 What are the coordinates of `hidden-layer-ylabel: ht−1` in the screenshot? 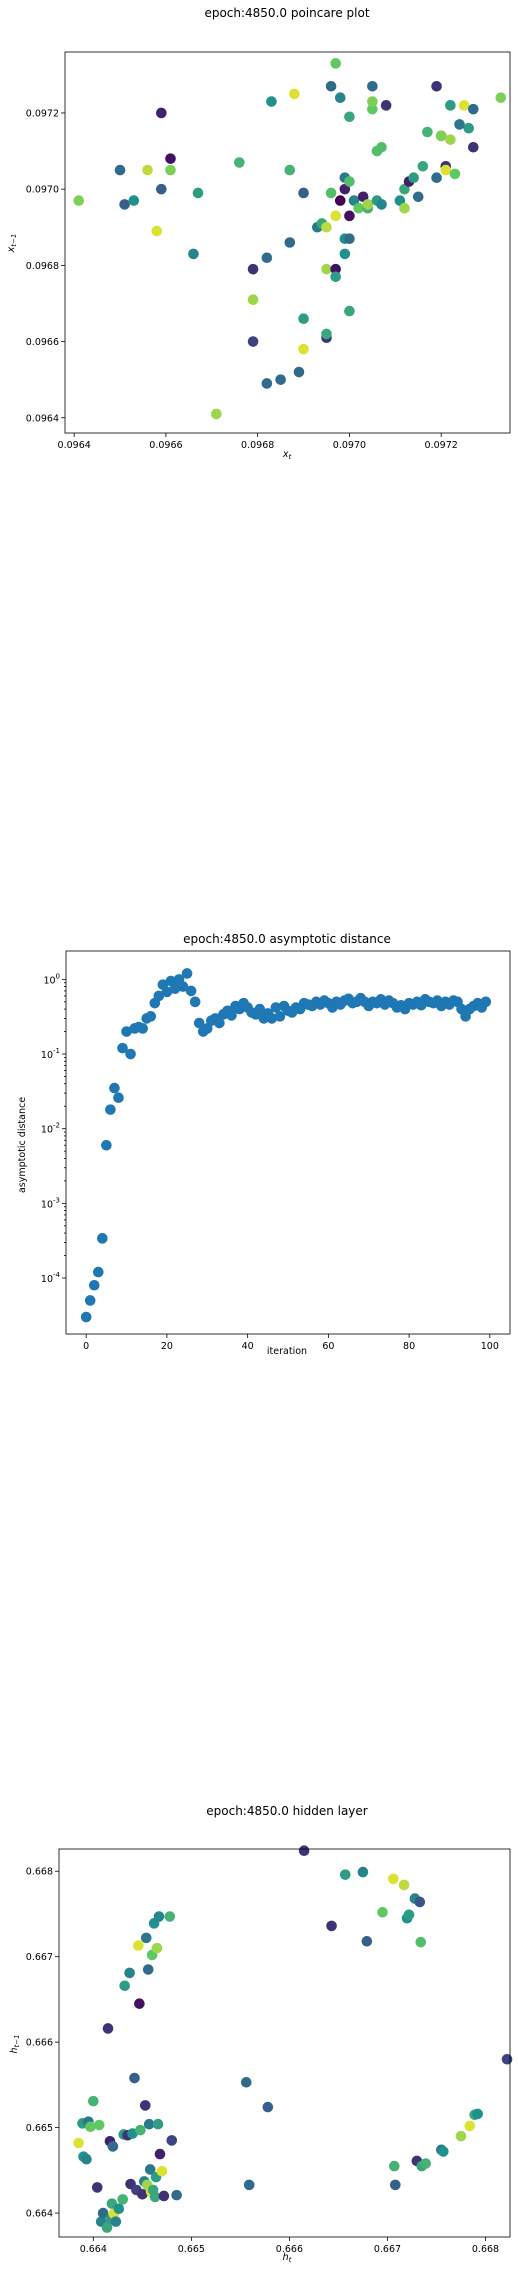 It's located at (15, 2043).